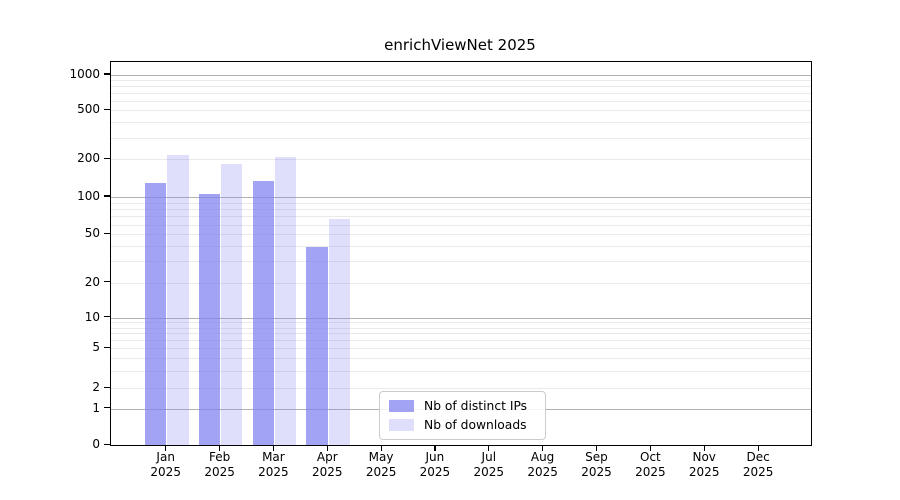 Image resolution: width=900 pixels, height=500 pixels. What do you see at coordinates (263, 313) in the screenshot?
I see `bar-distinct-ips-mar` at bounding box center [263, 313].